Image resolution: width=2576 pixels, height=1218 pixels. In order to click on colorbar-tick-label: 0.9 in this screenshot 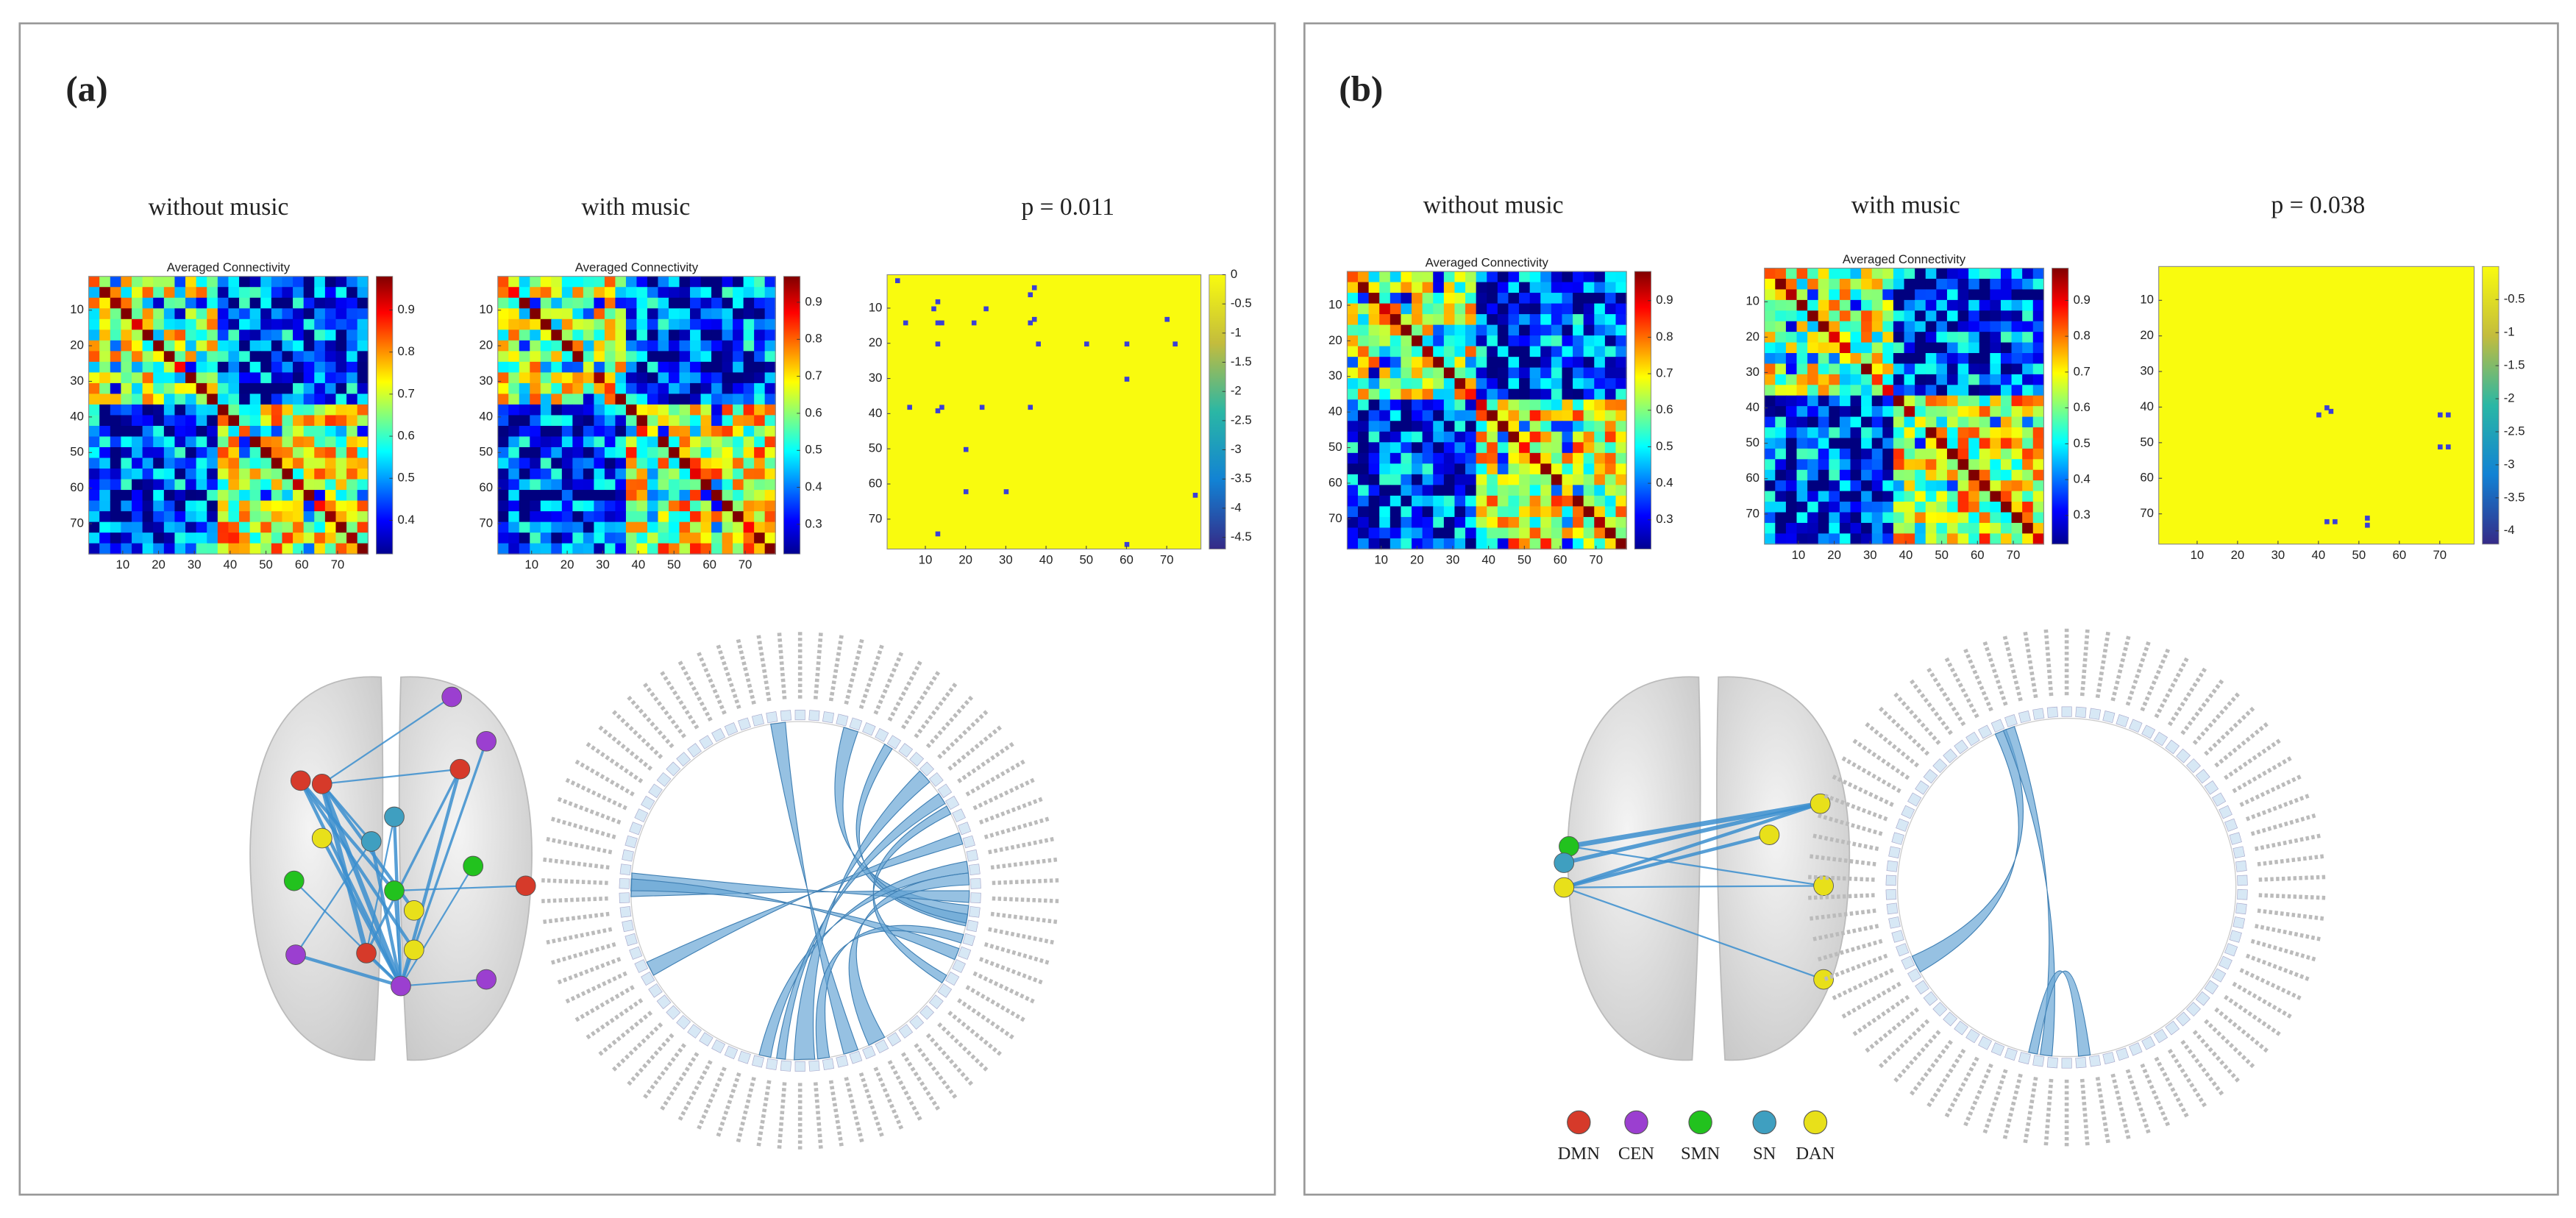, I will do `click(2082, 300)`.